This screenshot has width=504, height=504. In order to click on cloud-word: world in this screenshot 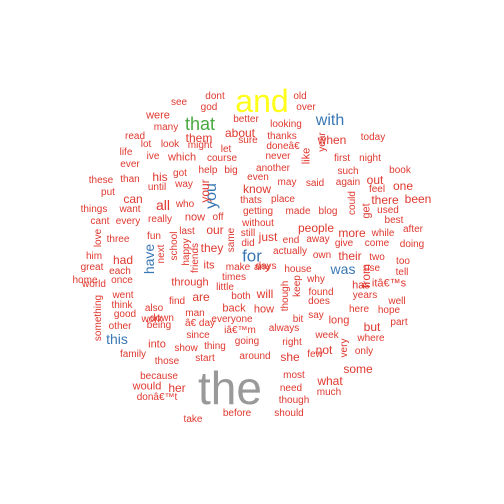, I will do `click(94, 284)`.